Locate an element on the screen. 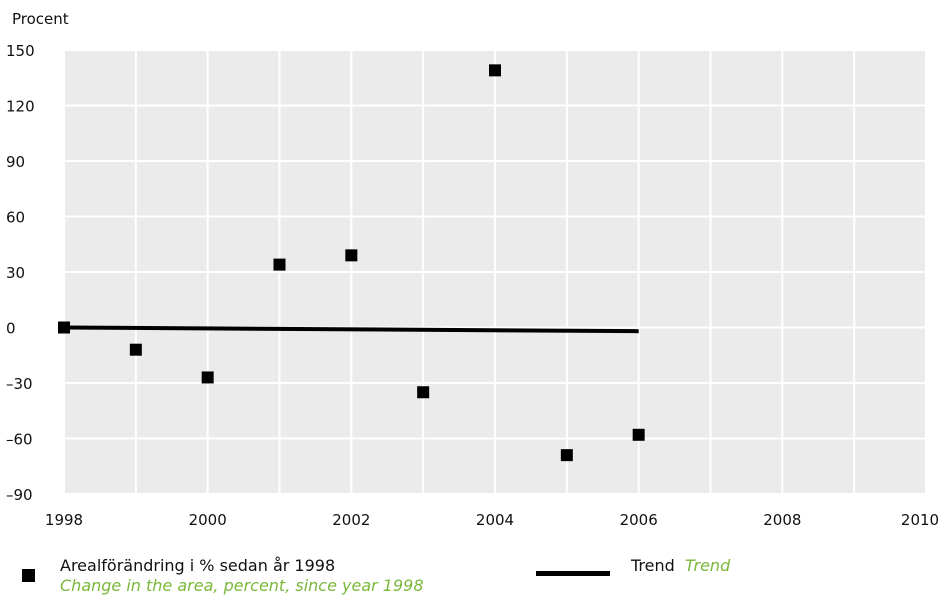 Image resolution: width=940 pixels, height=600 pixels. x-axis-ticks: 1998 2000 2002 2004 2006 2008 2010 is located at coordinates (492, 520).